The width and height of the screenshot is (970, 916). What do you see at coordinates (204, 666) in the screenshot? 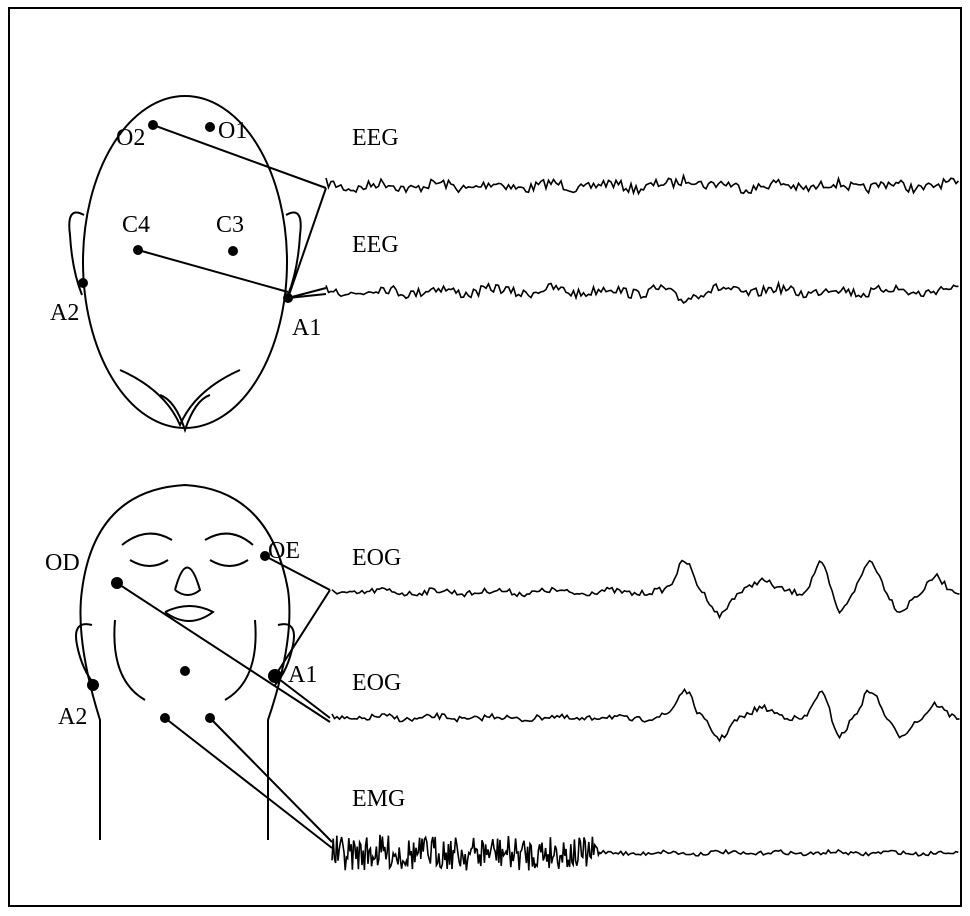
I see `bottom-head` at bounding box center [204, 666].